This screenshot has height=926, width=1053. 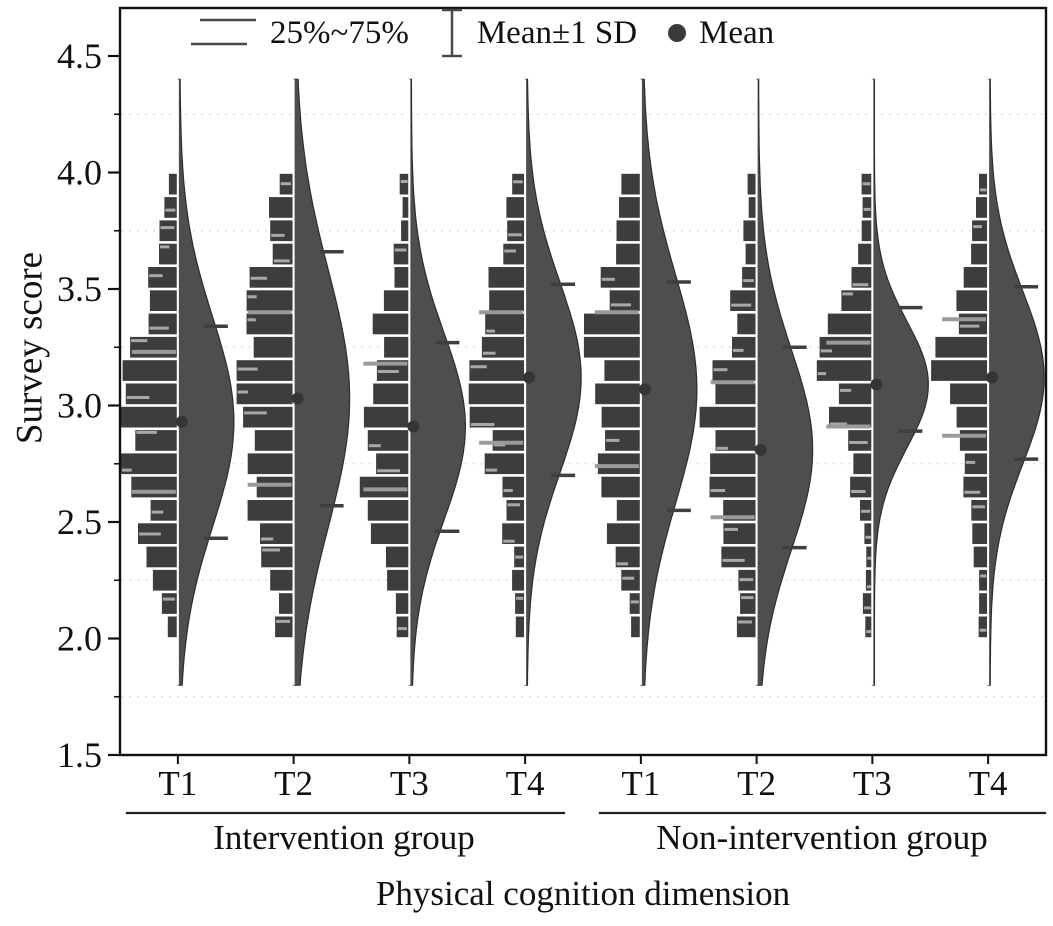 What do you see at coordinates (677, 33) in the screenshot?
I see `mean-dot-icon` at bounding box center [677, 33].